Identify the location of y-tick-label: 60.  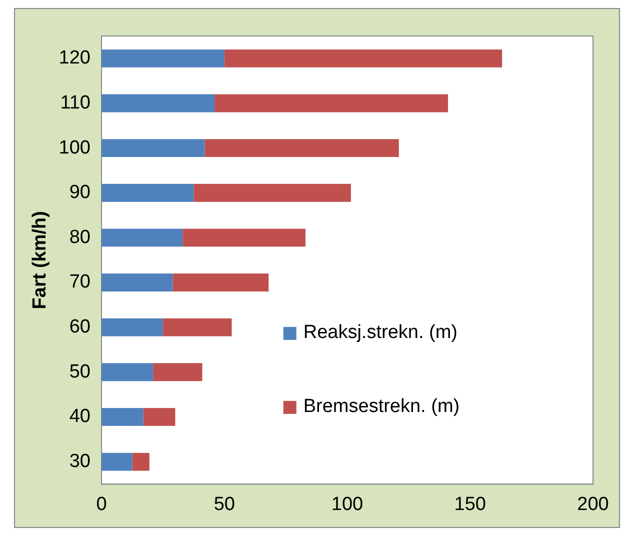
(79, 327).